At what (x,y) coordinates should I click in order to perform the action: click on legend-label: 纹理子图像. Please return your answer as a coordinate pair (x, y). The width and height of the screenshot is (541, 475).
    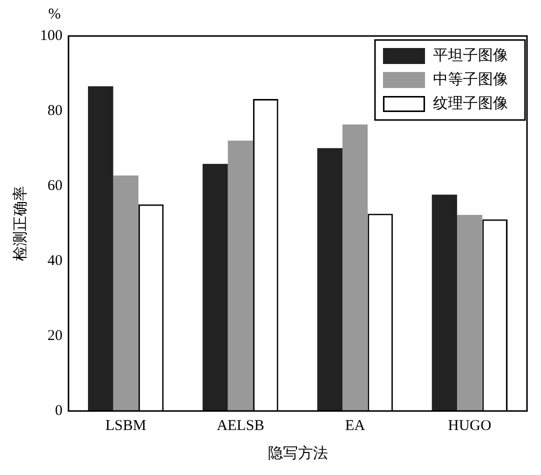
    Looking at the image, I should click on (470, 103).